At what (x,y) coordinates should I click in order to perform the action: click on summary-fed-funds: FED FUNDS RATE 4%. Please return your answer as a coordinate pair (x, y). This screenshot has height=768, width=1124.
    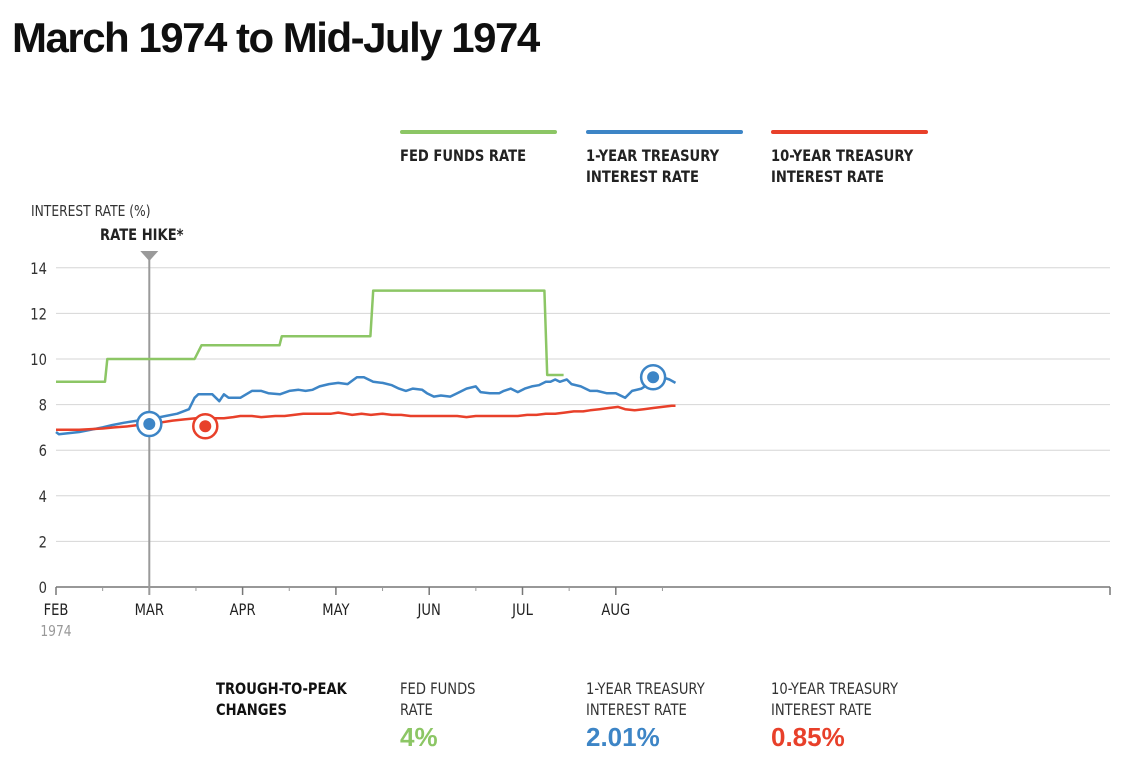
    Looking at the image, I should click on (446, 715).